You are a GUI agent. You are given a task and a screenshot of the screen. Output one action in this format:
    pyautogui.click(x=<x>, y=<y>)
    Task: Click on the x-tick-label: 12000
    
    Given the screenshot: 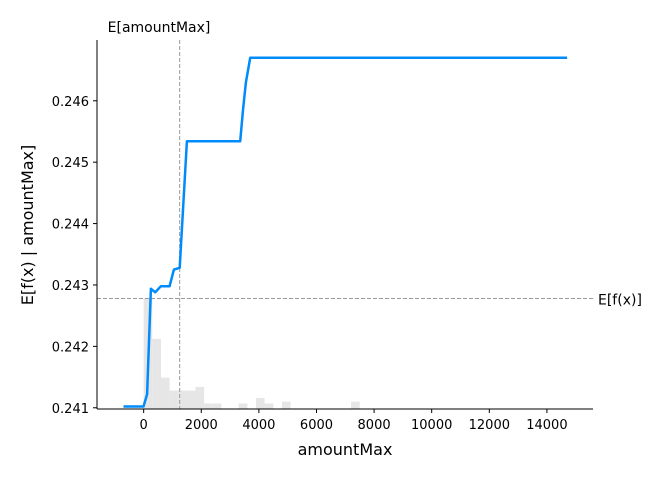 What is the action you would take?
    pyautogui.click(x=489, y=425)
    